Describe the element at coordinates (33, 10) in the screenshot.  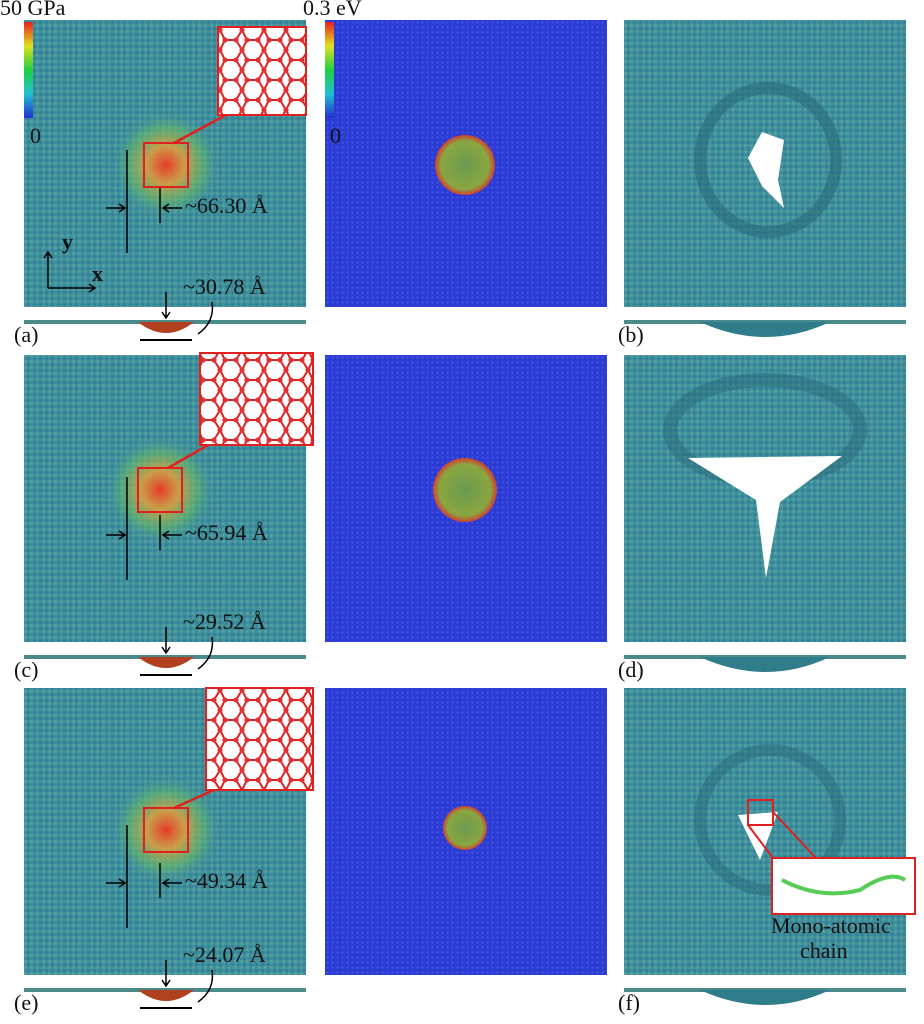
I see `colorbar-max: 50 GPa` at that location.